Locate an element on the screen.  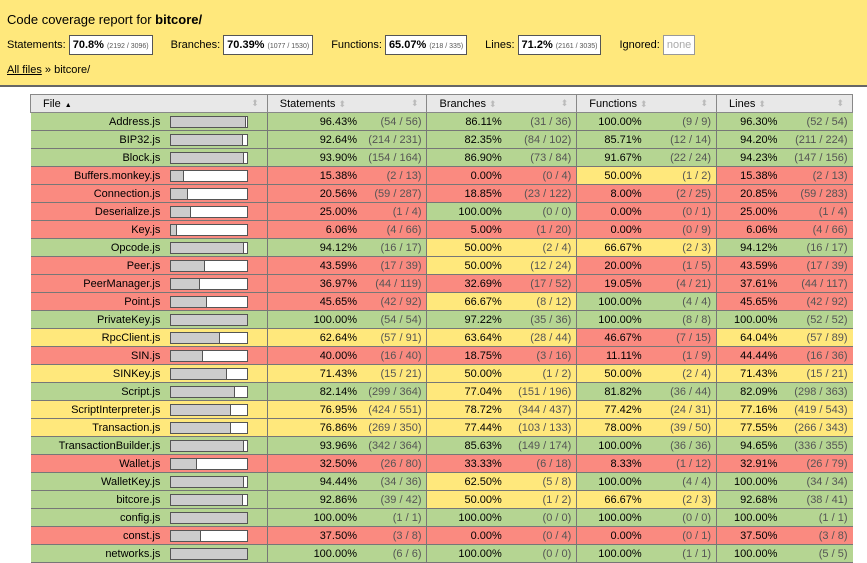
statements-count: (424 / 551) is located at coordinates (394, 409).